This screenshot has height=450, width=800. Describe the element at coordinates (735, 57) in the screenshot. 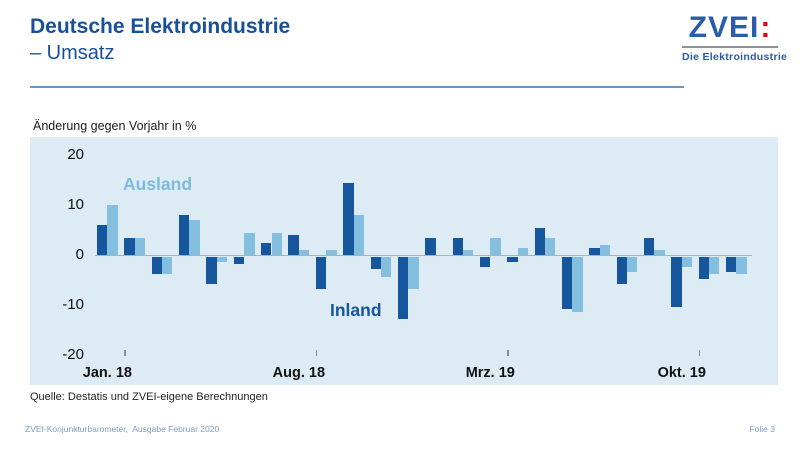

I see `logo-subtitle: Die Elektroindustrie` at that location.